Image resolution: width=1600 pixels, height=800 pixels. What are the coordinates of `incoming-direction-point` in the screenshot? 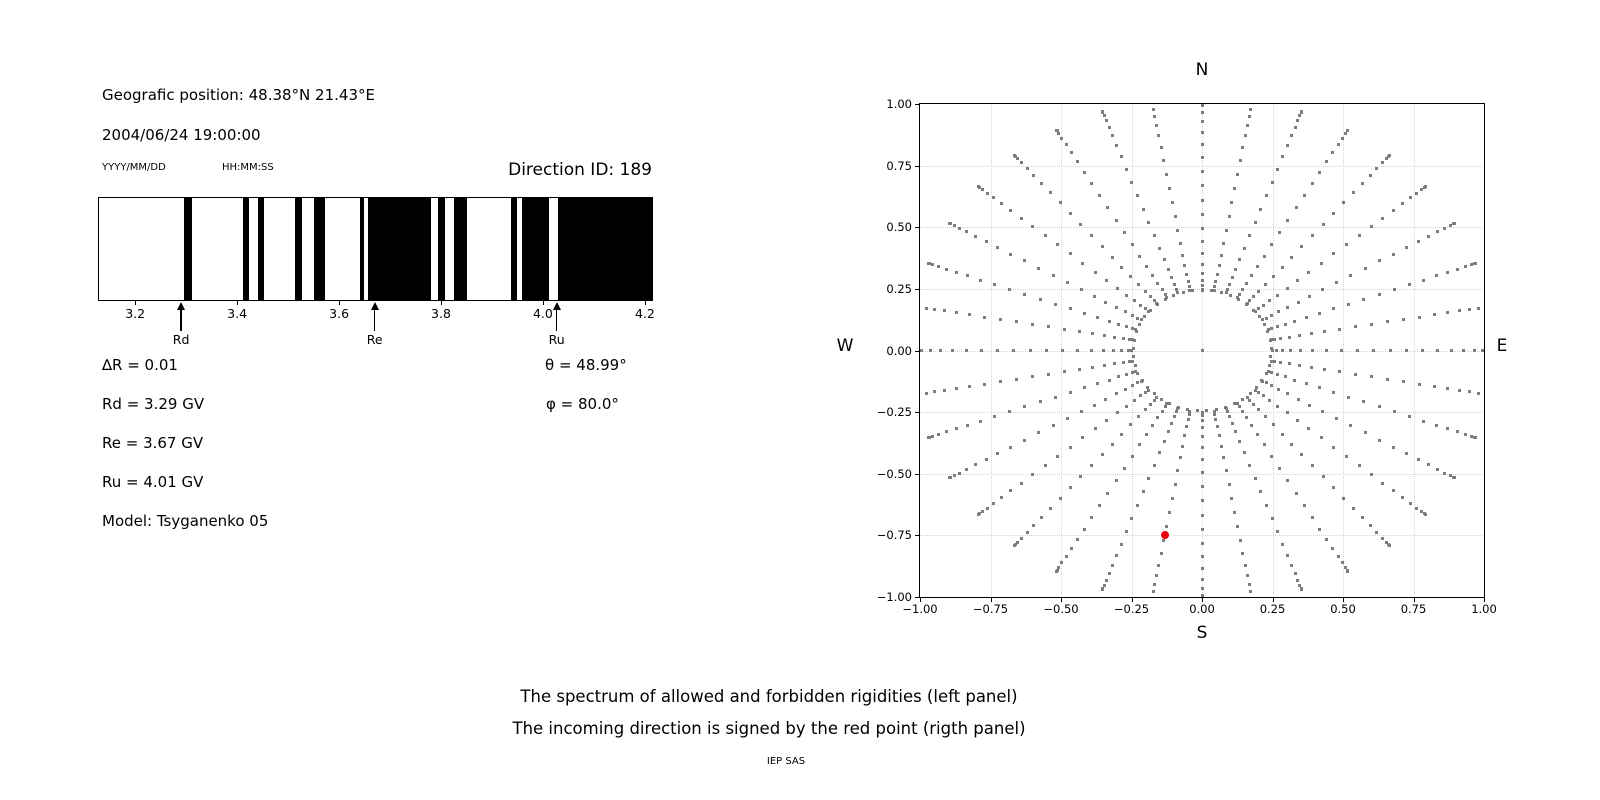 It's located at (1165, 535).